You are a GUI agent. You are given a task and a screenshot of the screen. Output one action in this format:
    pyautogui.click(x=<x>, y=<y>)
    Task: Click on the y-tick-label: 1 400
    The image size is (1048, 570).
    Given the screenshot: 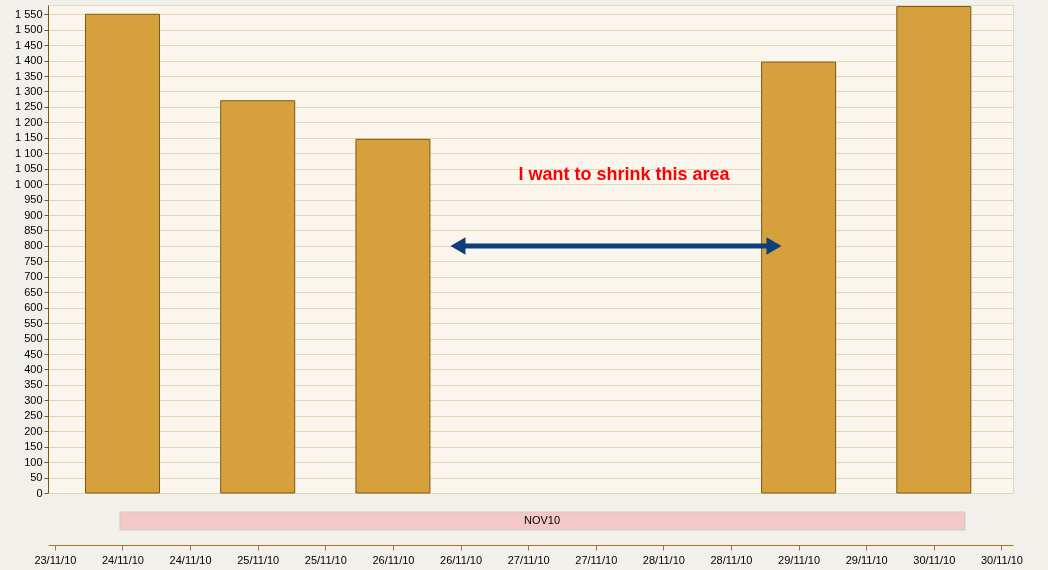 What is the action you would take?
    pyautogui.click(x=28, y=60)
    